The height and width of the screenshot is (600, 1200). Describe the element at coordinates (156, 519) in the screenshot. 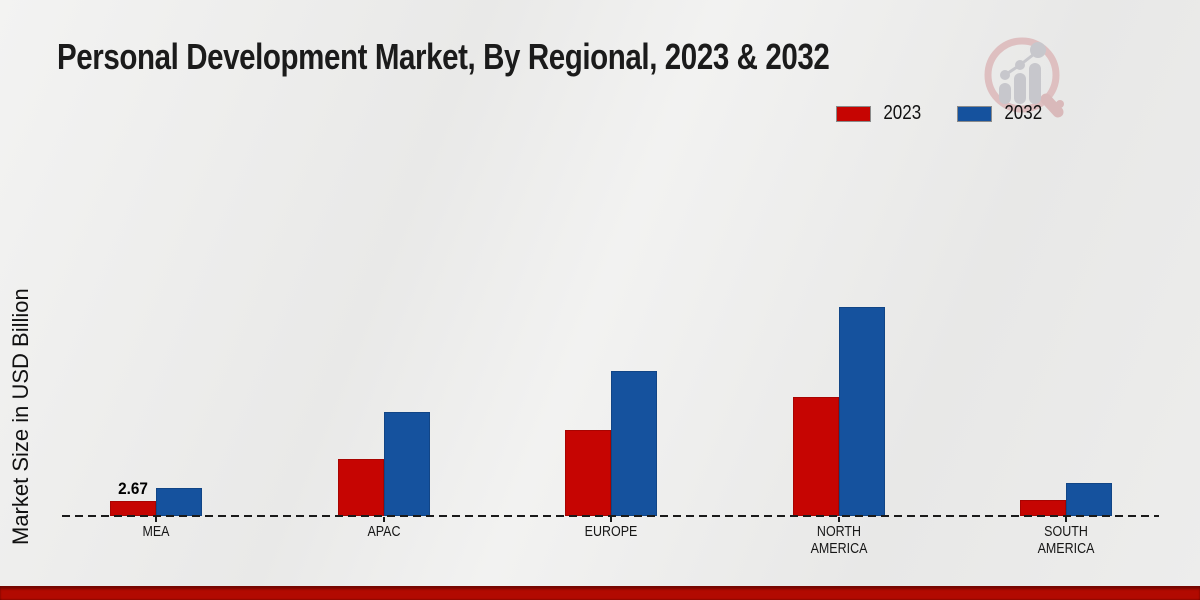

I see `x-axis-tick-mea` at that location.